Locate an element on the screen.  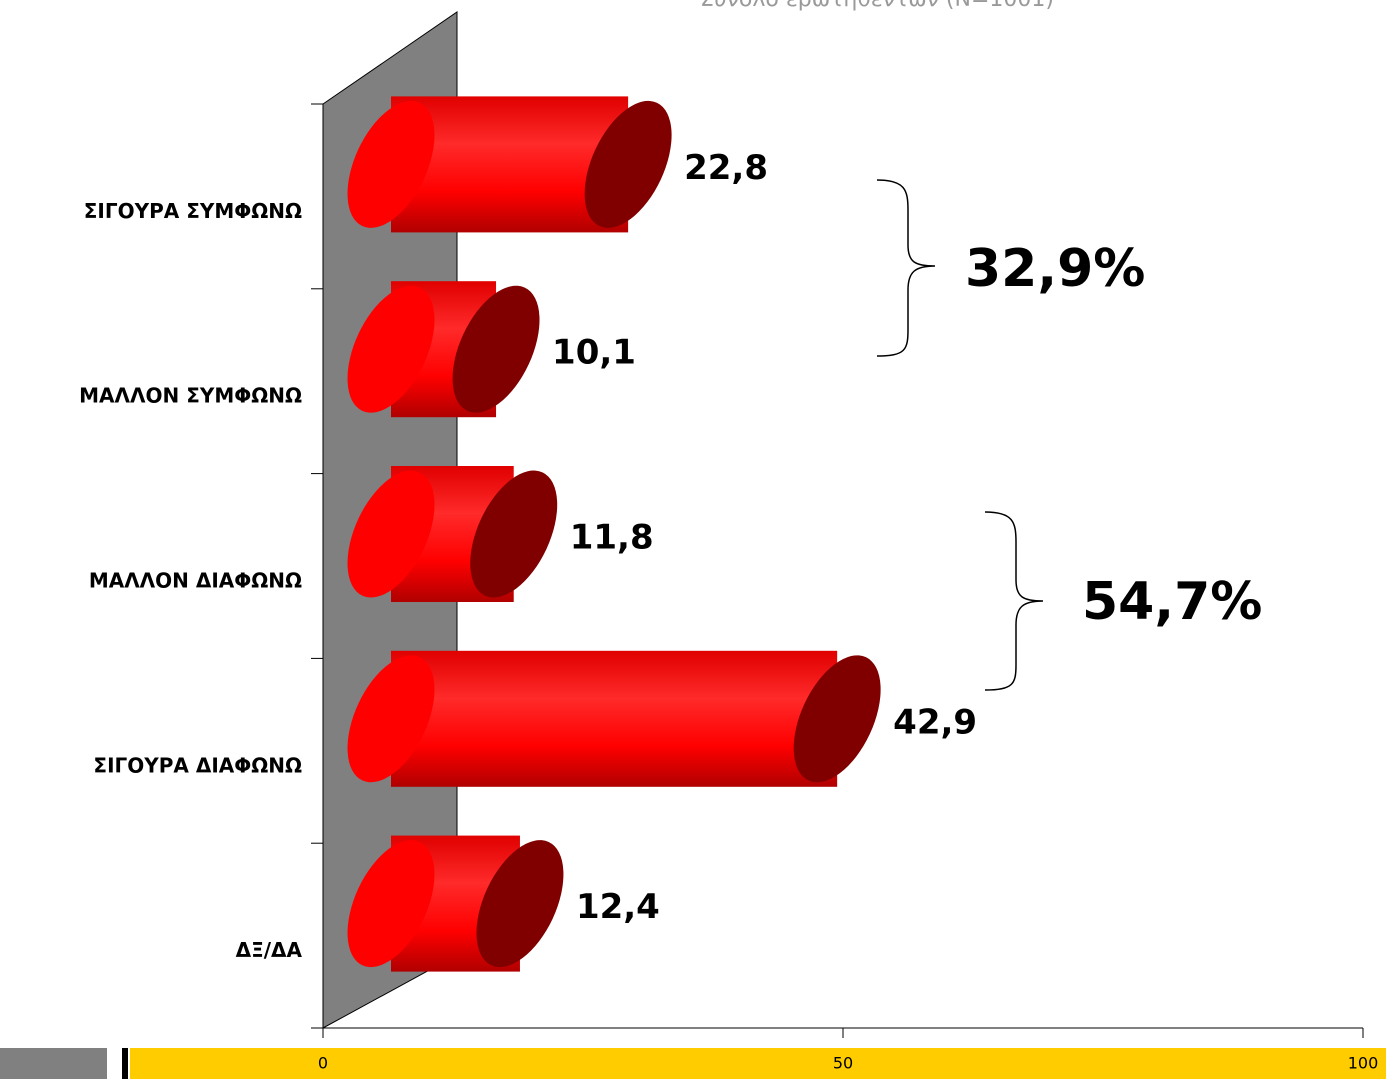
subtitle: Σύνολο ερωτηθέντων (Ν=1001) is located at coordinates (877, 6).